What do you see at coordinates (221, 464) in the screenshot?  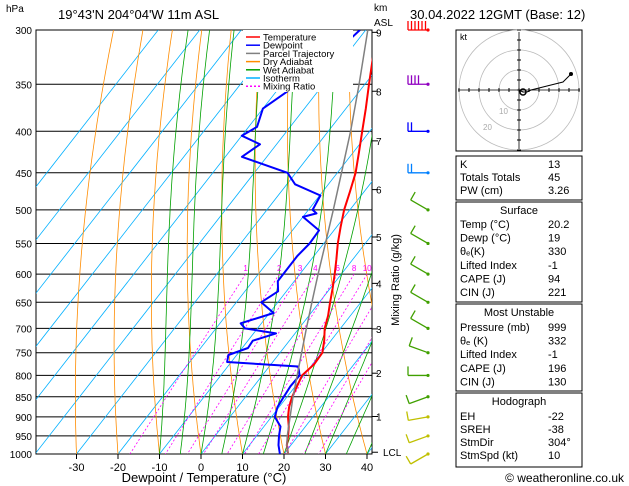 I see `temperature-axis: -30 -20 -10 0 10 20 30 40` at bounding box center [221, 464].